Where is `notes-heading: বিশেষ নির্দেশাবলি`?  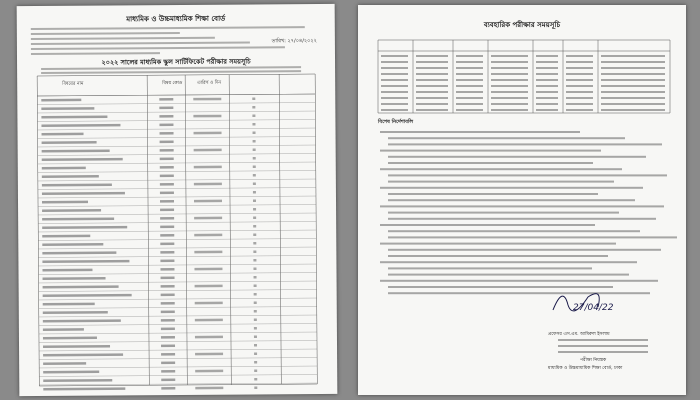
notes-heading: বিশেষ নির্দেশাবলি is located at coordinates (396, 122).